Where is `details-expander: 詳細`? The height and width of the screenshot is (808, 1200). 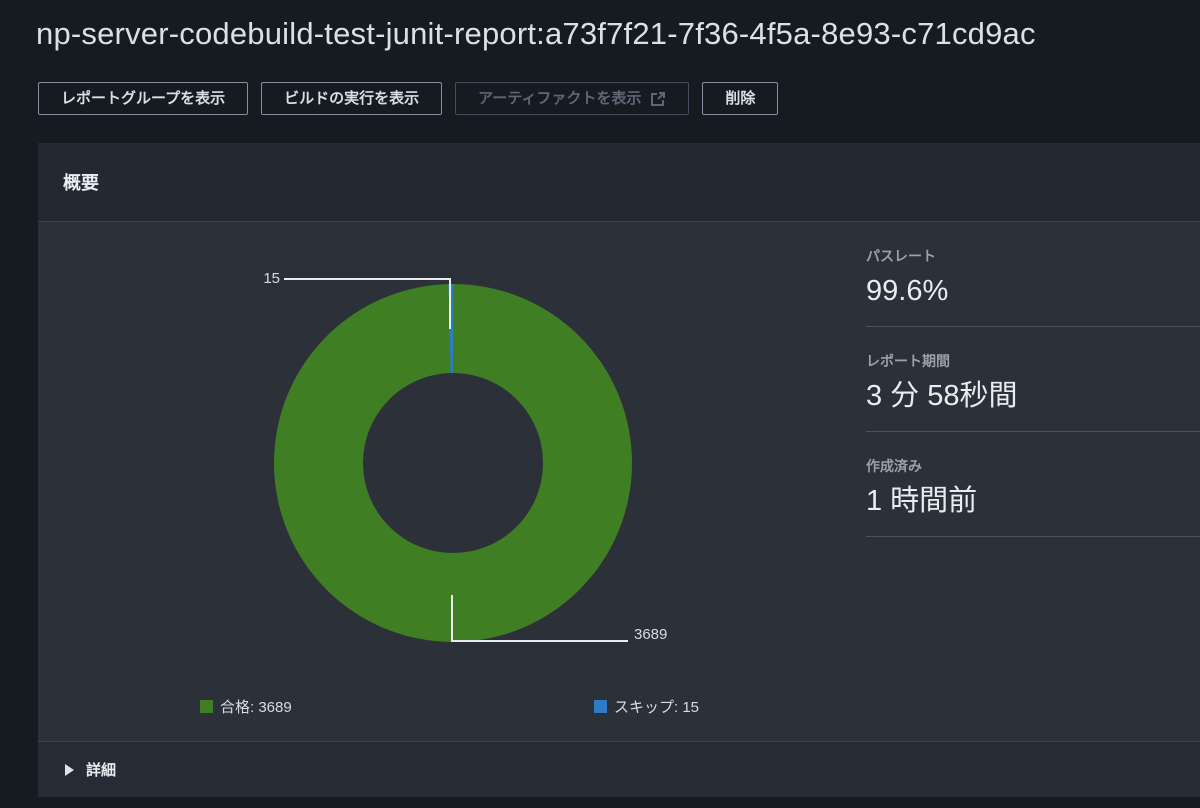
details-expander: 詳細 is located at coordinates (619, 769).